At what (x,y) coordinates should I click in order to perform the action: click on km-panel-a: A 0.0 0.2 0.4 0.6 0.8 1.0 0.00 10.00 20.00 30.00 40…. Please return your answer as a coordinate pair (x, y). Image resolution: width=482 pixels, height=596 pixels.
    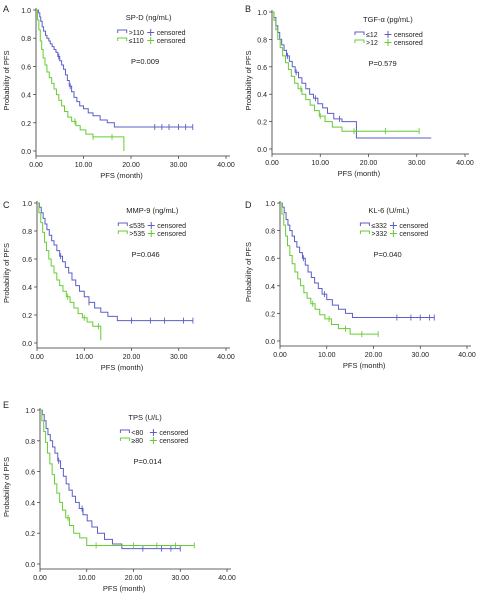
    Looking at the image, I should click on (118, 92).